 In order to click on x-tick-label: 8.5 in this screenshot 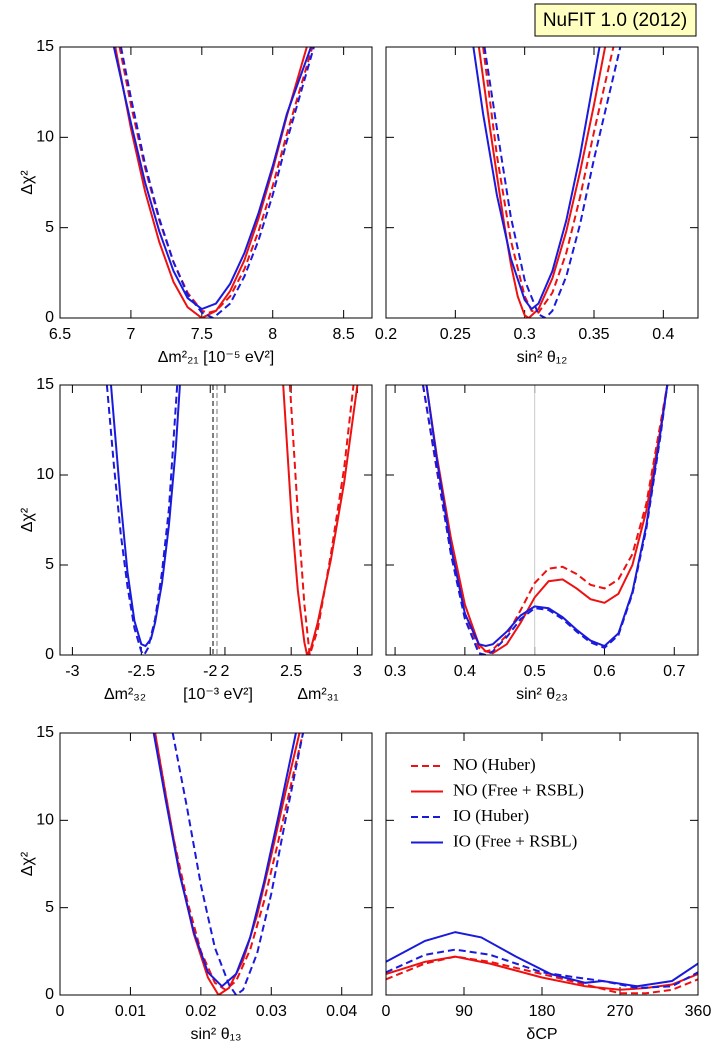, I will do `click(344, 334)`.